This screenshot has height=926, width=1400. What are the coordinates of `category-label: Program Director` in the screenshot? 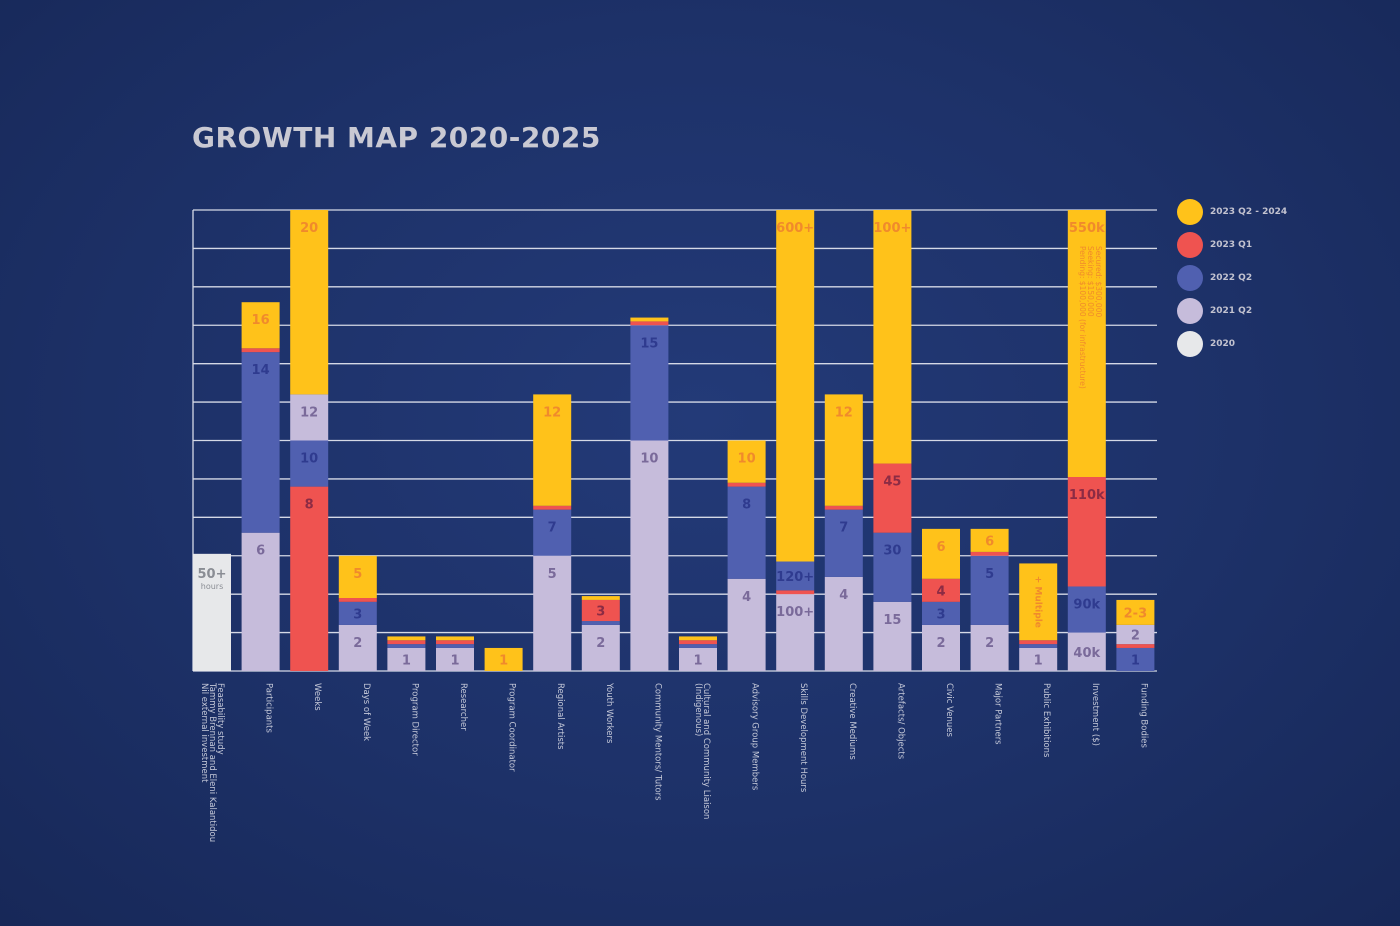 It's located at (414, 719).